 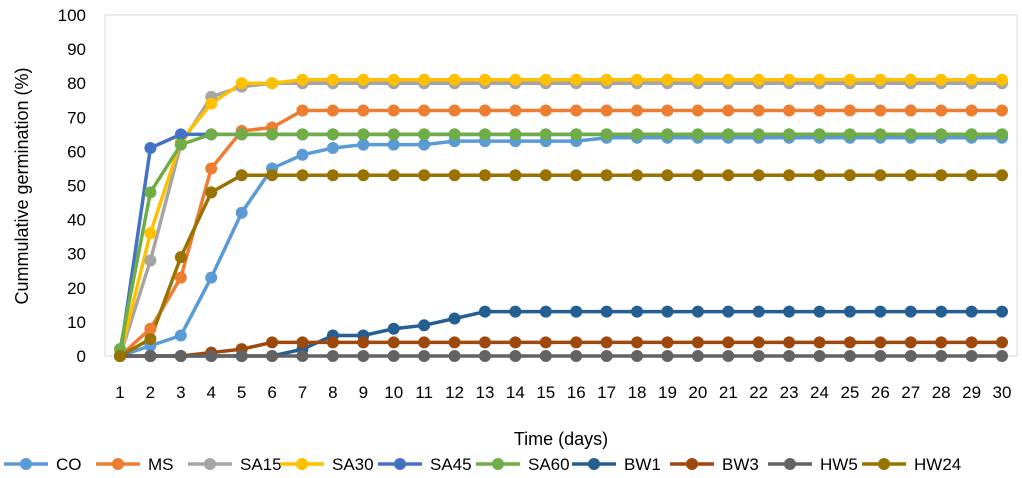 I want to click on legend-label-hw5: HW5, so click(x=839, y=464).